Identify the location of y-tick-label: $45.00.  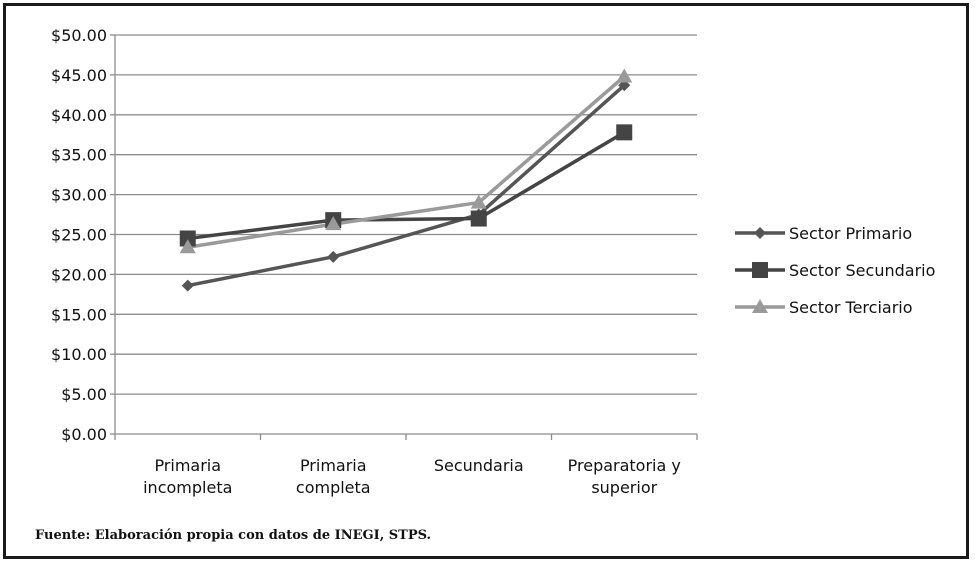
(79, 75).